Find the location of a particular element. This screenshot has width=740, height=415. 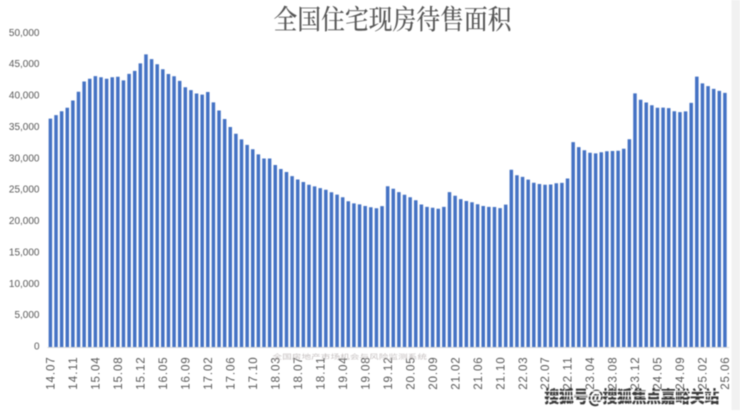

svg-text: 15.04 is located at coordinates (97, 373).